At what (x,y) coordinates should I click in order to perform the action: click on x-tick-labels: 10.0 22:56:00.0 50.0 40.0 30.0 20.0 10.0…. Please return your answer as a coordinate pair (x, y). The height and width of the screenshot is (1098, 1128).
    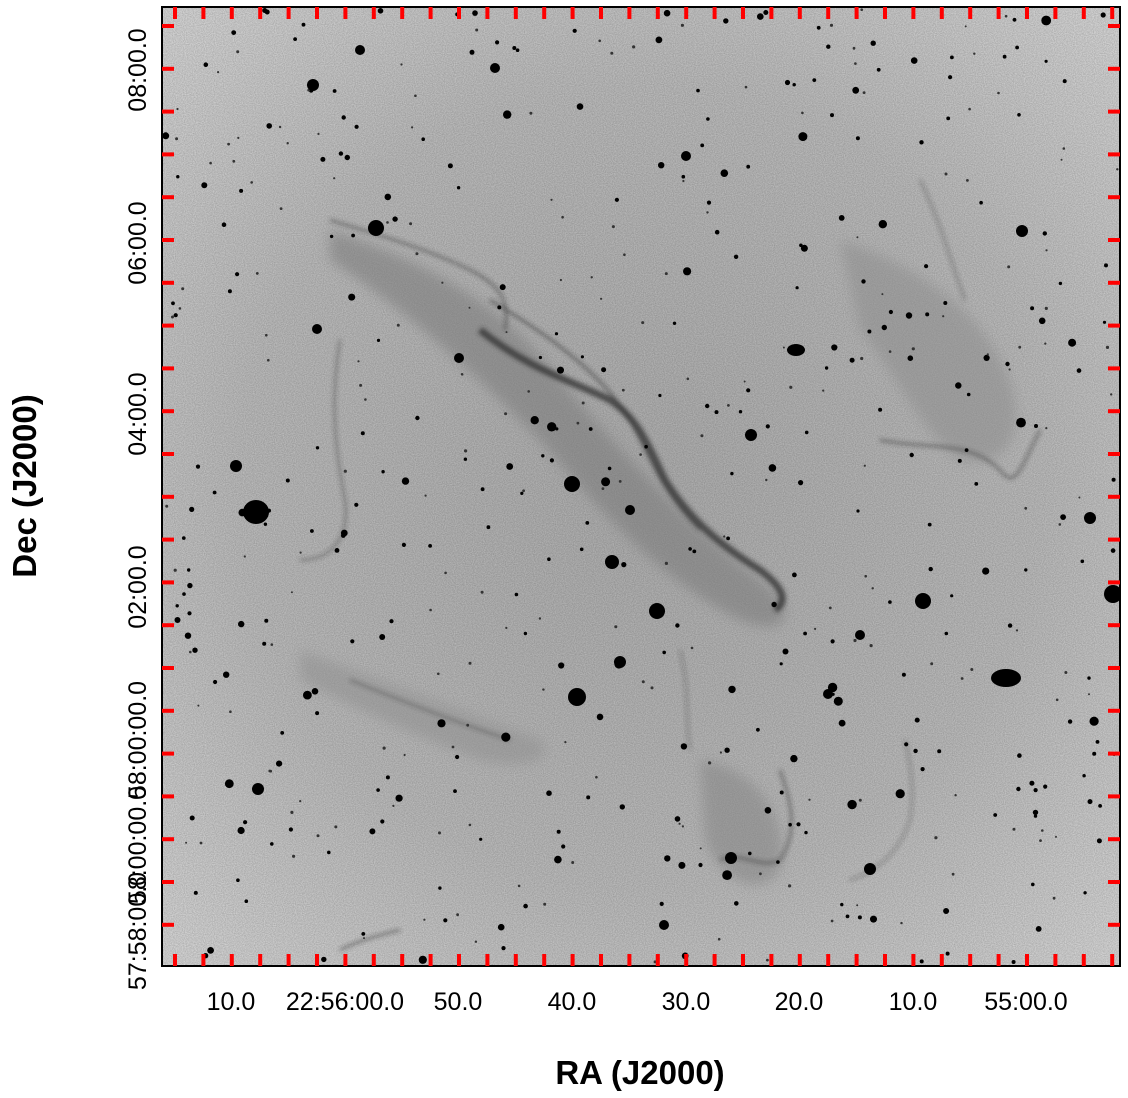
    Looking at the image, I should click on (637, 1002).